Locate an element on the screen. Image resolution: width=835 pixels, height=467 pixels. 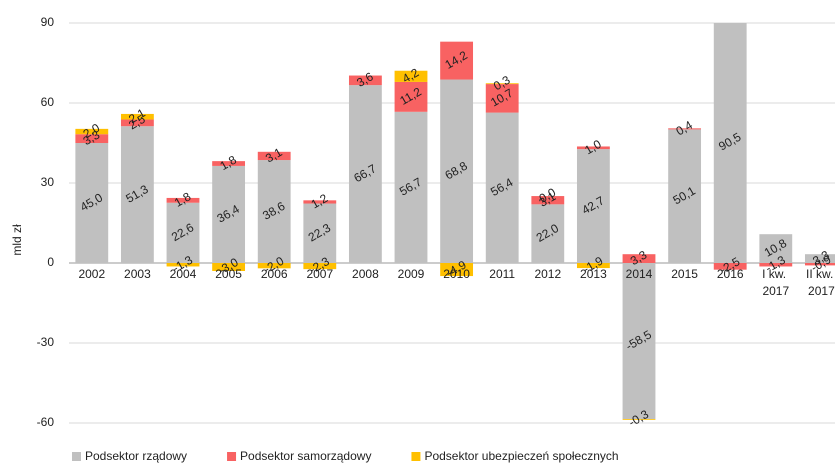
x-tick-line: II kw. is located at coordinates (820, 274).